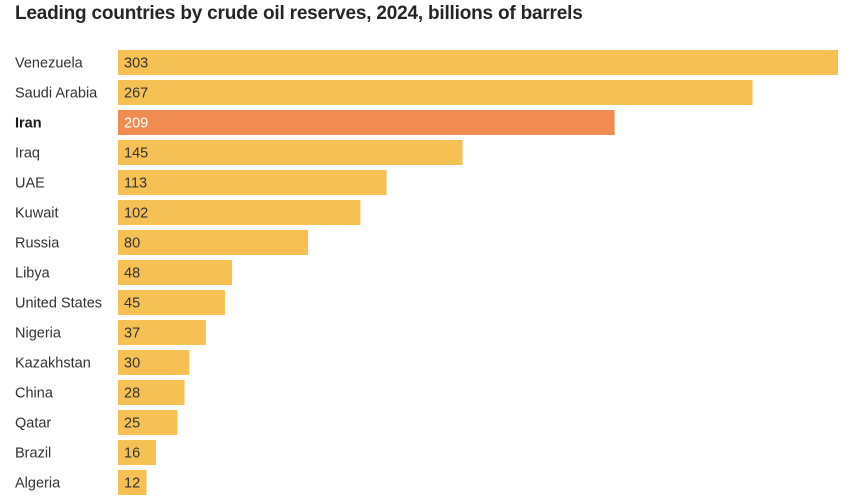 The image size is (856, 503). What do you see at coordinates (148, 422) in the screenshot?
I see `bar-qatar` at bounding box center [148, 422].